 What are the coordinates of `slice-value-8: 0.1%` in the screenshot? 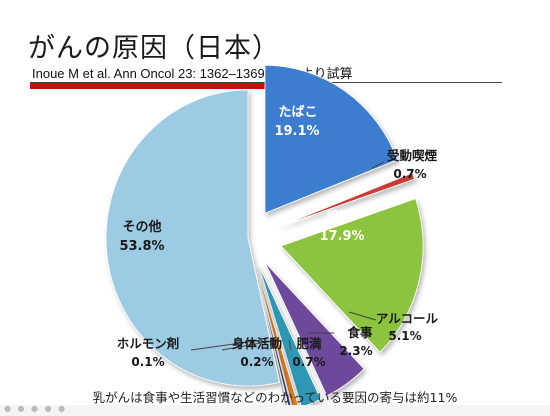 It's located at (147, 362).